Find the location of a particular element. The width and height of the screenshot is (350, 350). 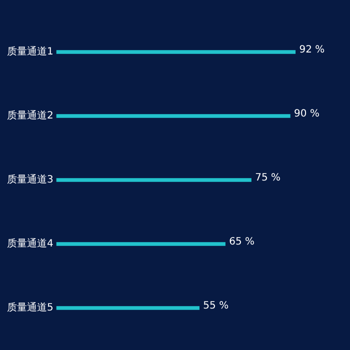

y-tick-label: 质量通道1 is located at coordinates (30, 52).